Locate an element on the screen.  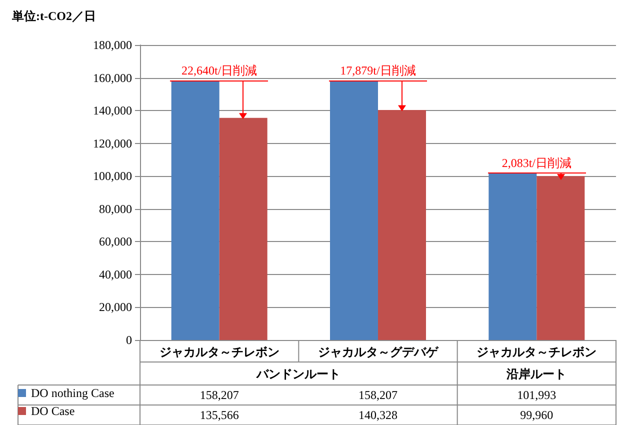
y-tick-label: 120,000 is located at coordinates (112, 143).